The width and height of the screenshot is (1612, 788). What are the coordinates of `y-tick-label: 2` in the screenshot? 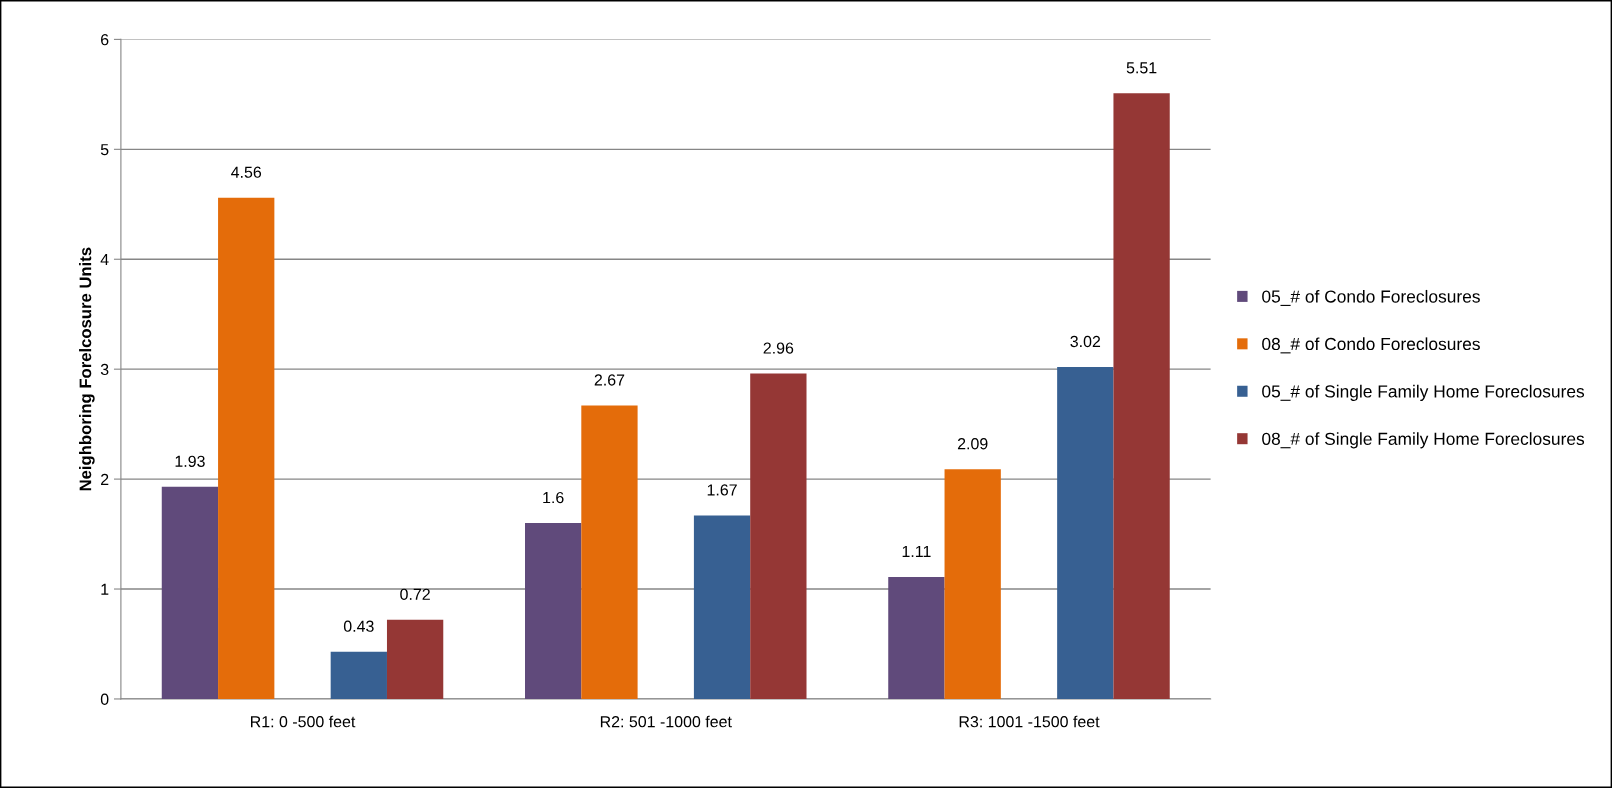 It's located at (105, 479).